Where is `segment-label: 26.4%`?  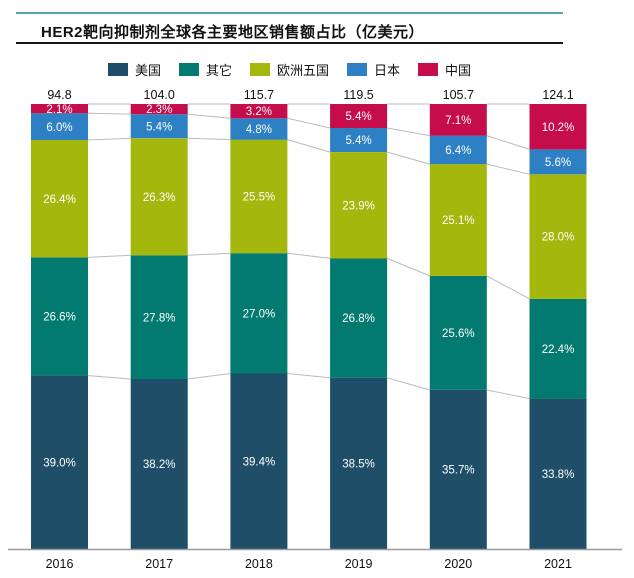 segment-label: 26.4% is located at coordinates (59, 200).